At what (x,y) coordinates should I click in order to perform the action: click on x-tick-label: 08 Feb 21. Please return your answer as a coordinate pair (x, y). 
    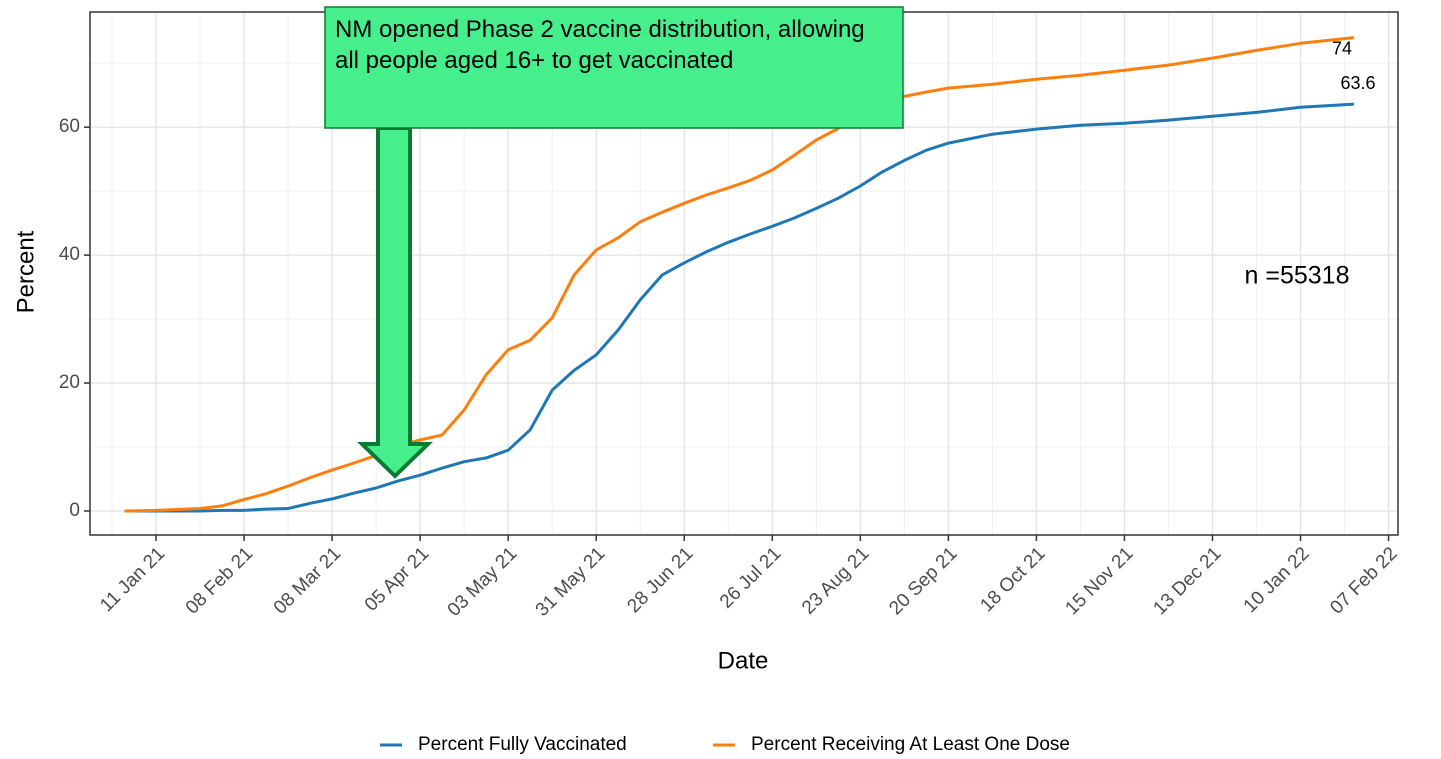
    Looking at the image, I should click on (219, 580).